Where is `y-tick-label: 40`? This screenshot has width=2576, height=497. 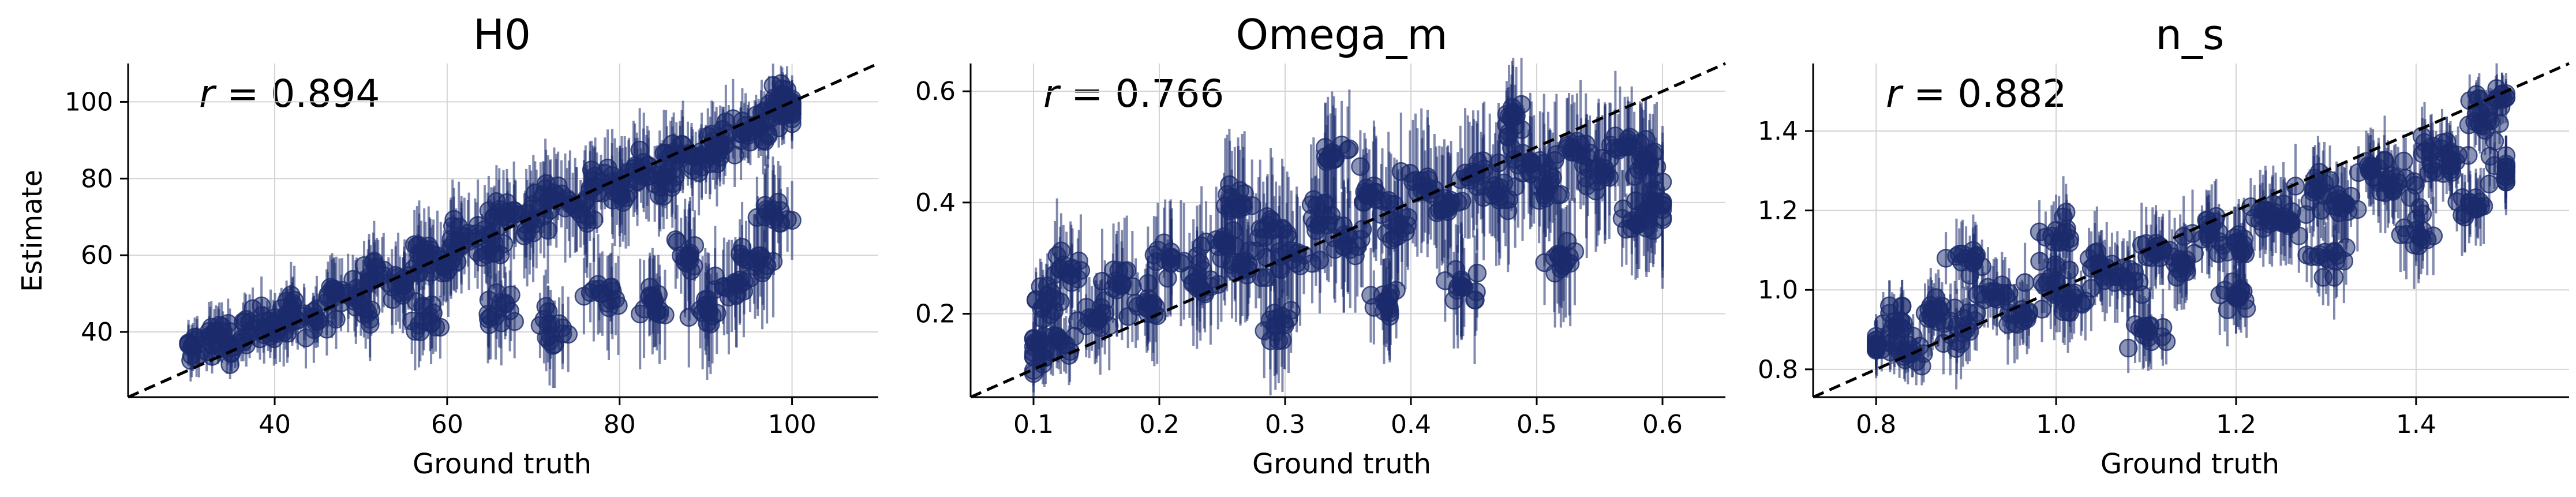 y-tick-label: 40 is located at coordinates (97, 332).